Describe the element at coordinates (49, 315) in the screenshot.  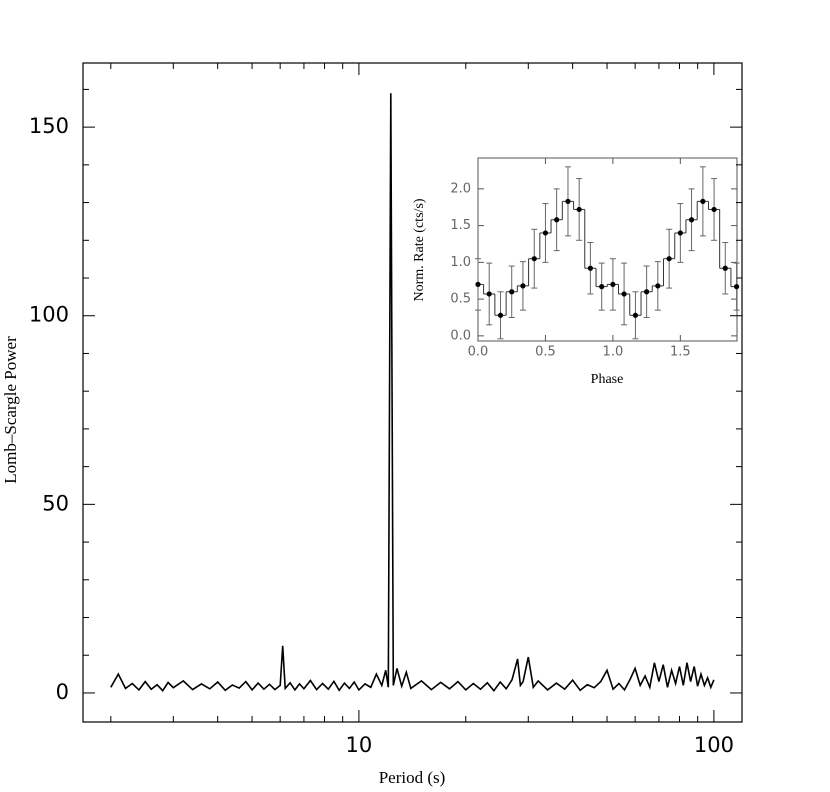
I see `y-tick-label: 100` at that location.